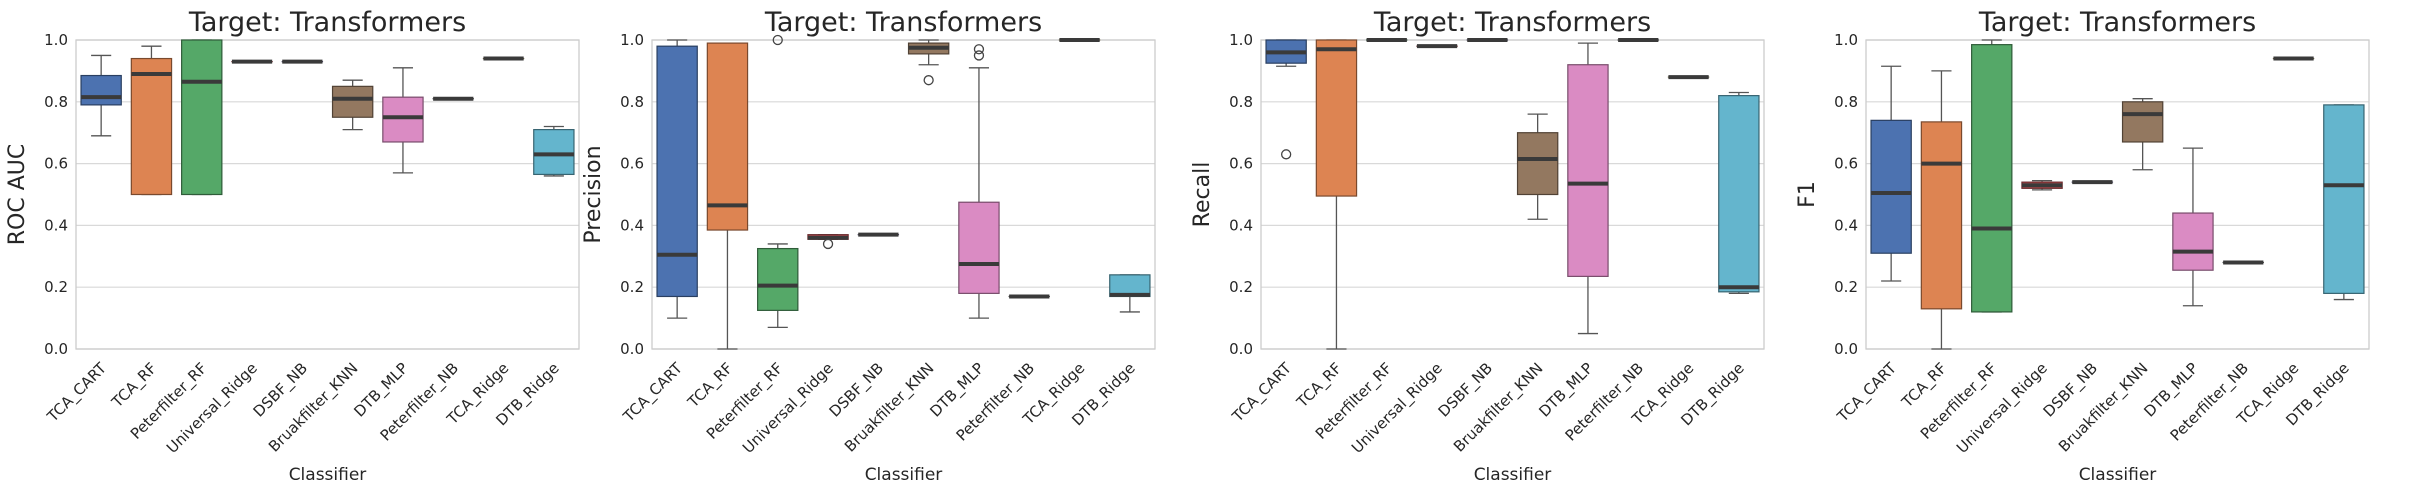 The image size is (2417, 493). I want to click on y-axis-label: Precision, so click(593, 194).